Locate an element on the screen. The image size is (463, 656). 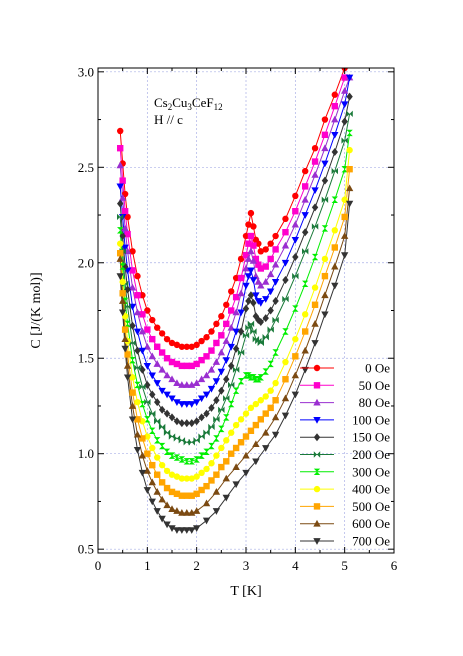
x-tick-label: 4 is located at coordinates (295, 565).